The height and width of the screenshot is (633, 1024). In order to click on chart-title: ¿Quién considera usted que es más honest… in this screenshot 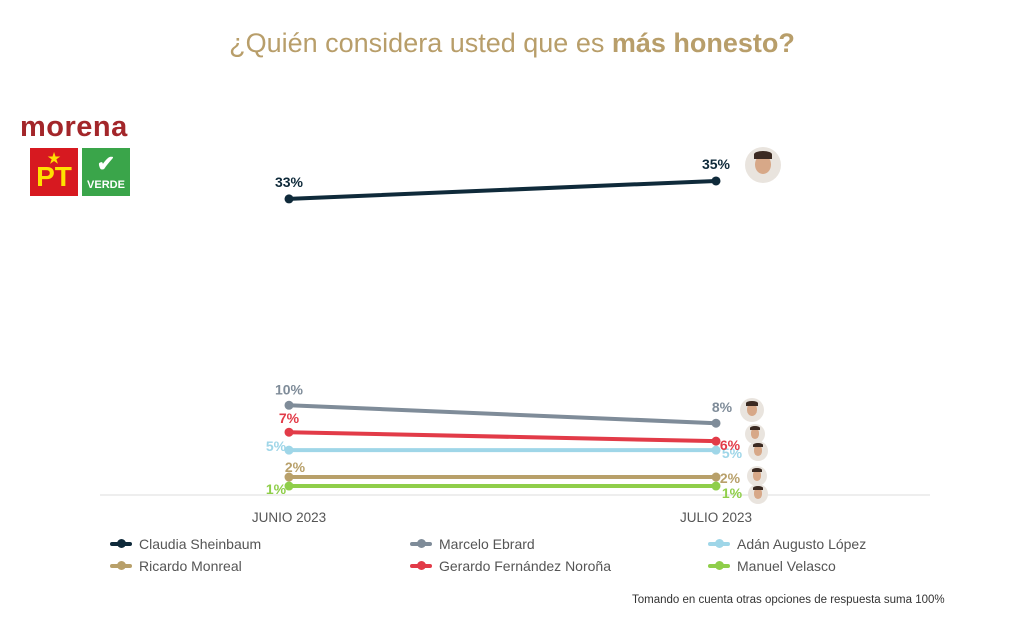, I will do `click(512, 43)`.